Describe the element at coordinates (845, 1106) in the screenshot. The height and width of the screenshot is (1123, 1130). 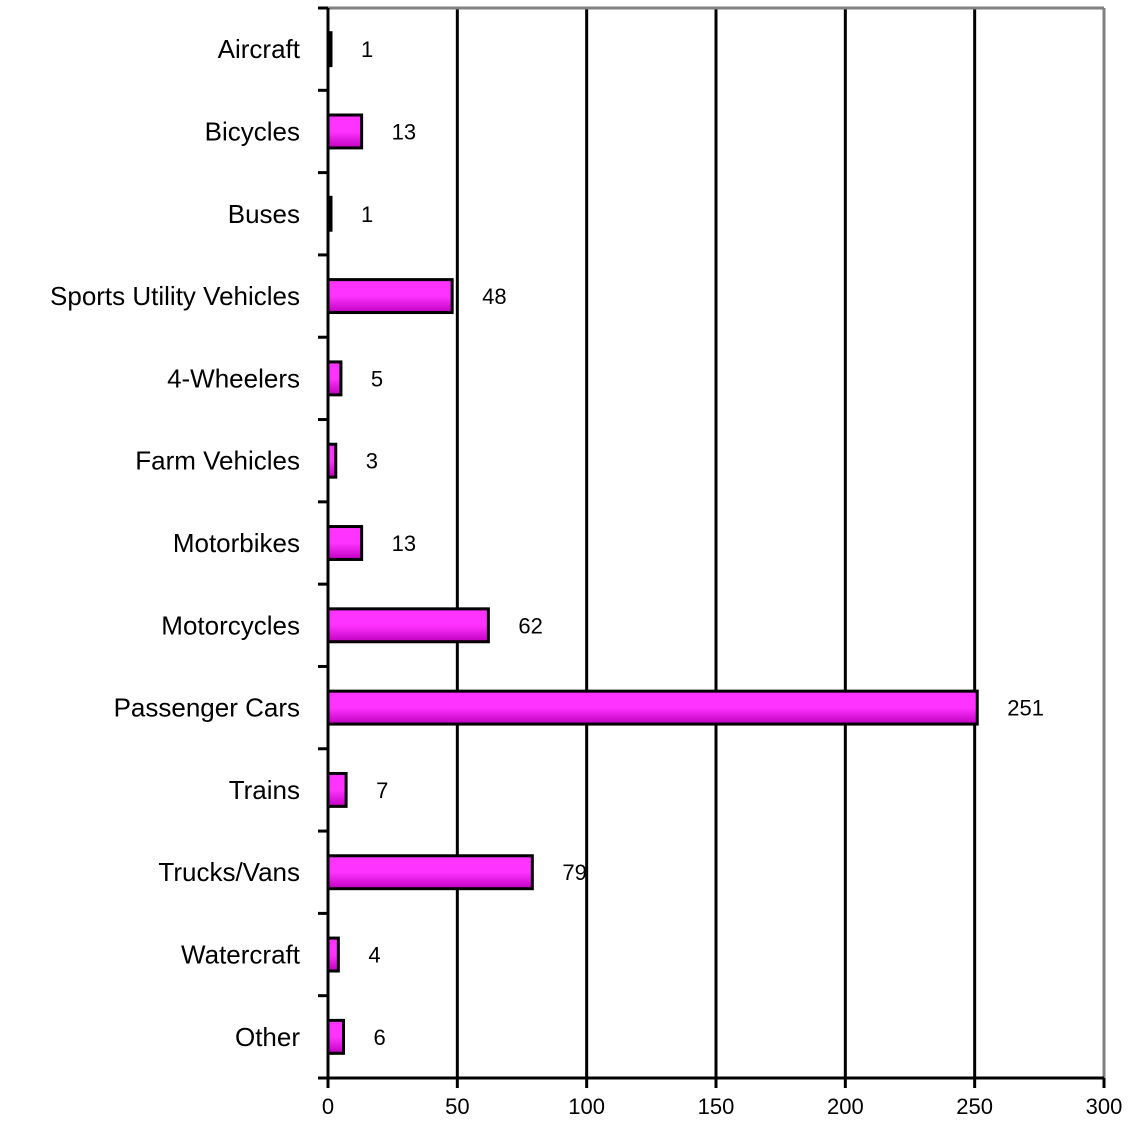
I see `x-tick-label: 200` at that location.